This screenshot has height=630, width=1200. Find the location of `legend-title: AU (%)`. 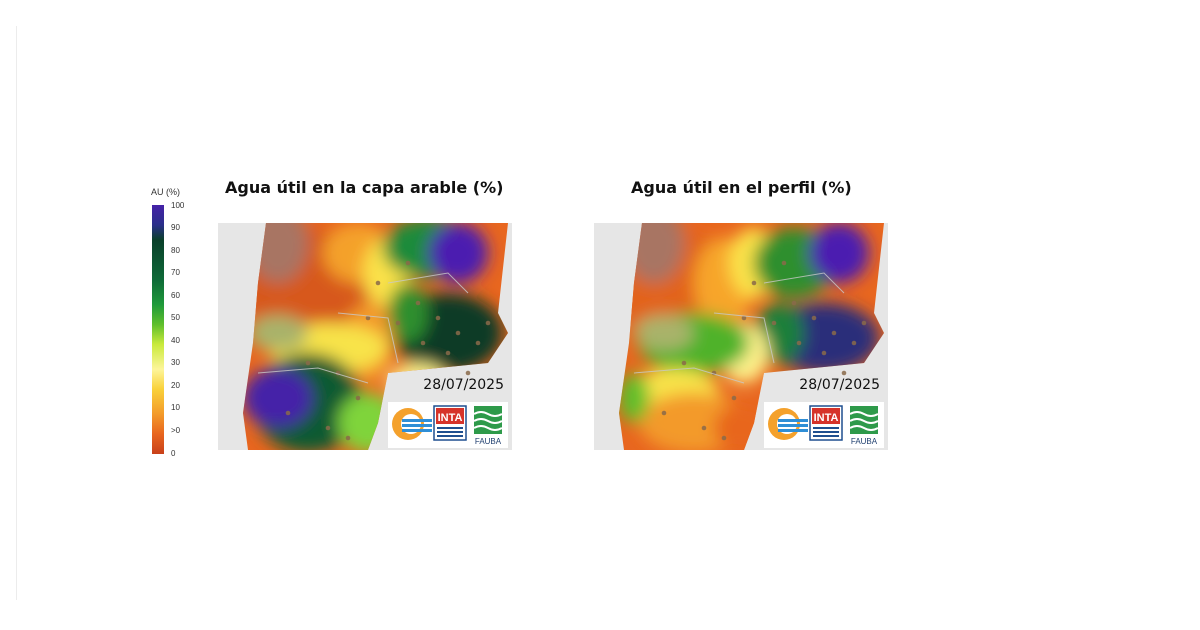

legend-title: AU (%) is located at coordinates (165, 192).